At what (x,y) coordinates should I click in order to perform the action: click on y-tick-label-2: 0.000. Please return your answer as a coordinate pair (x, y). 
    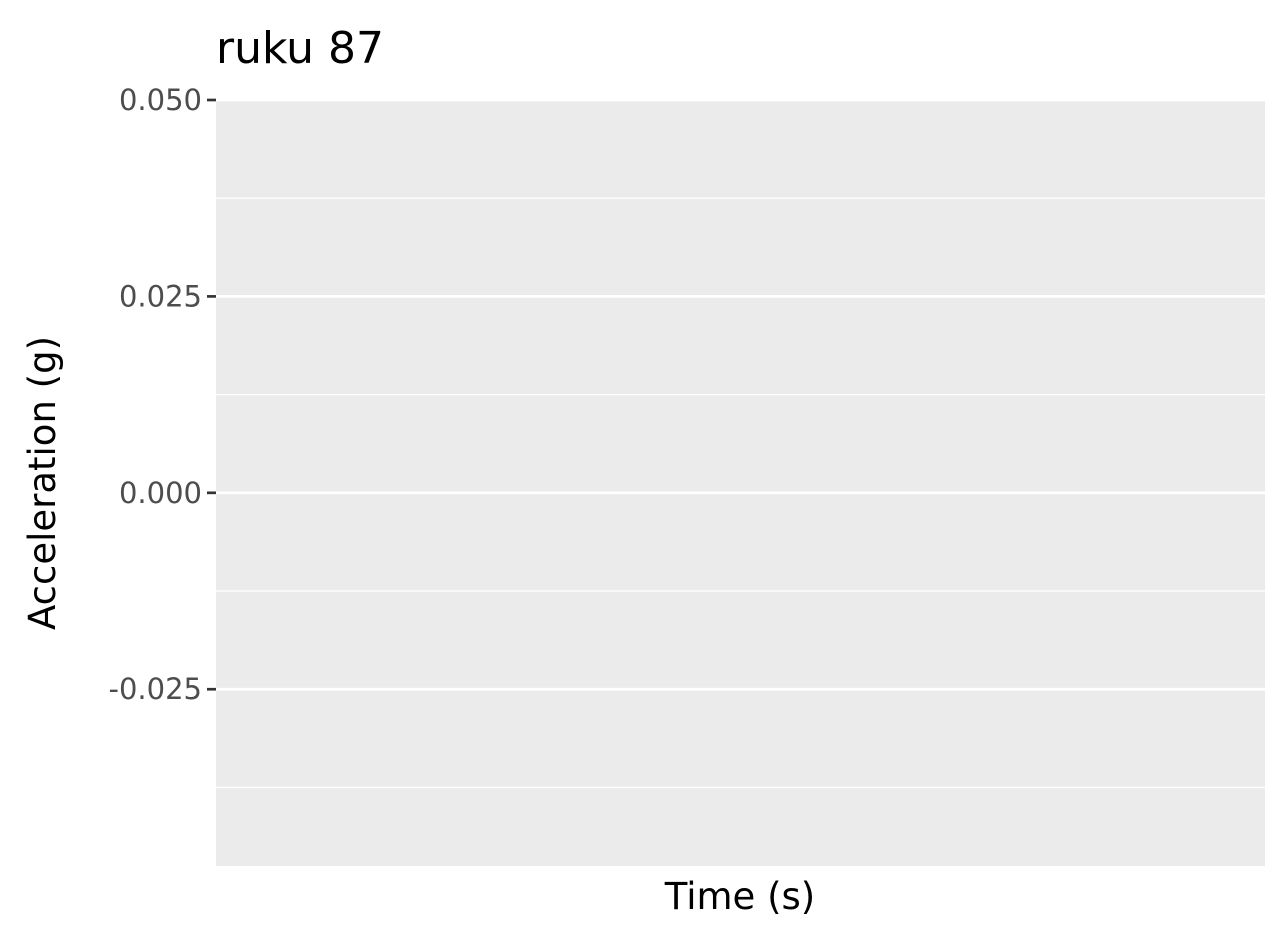
    Looking at the image, I should click on (160, 493).